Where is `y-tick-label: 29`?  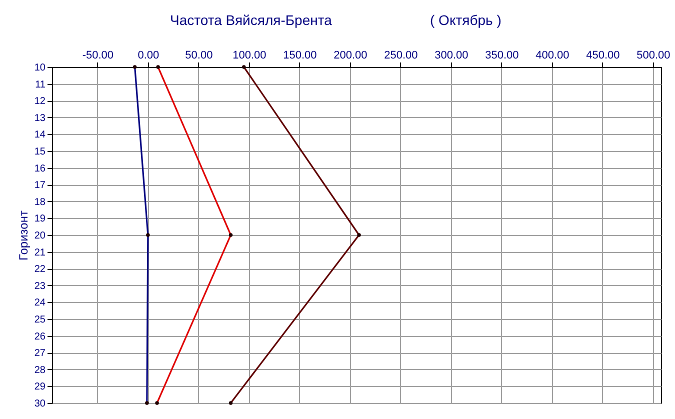 y-tick-label: 29 is located at coordinates (40, 387).